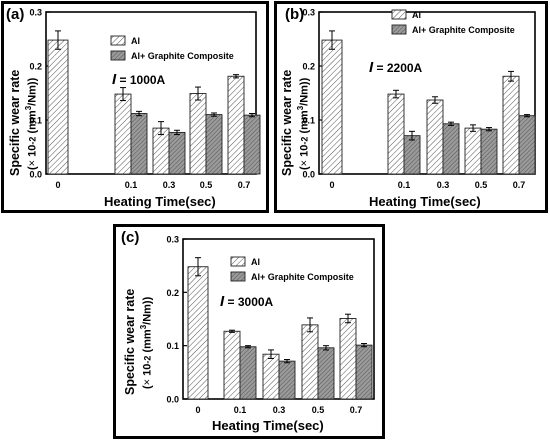 This screenshot has height=441, width=550. What do you see at coordinates (151, 93) in the screenshot?
I see `plot-frame` at bounding box center [151, 93].